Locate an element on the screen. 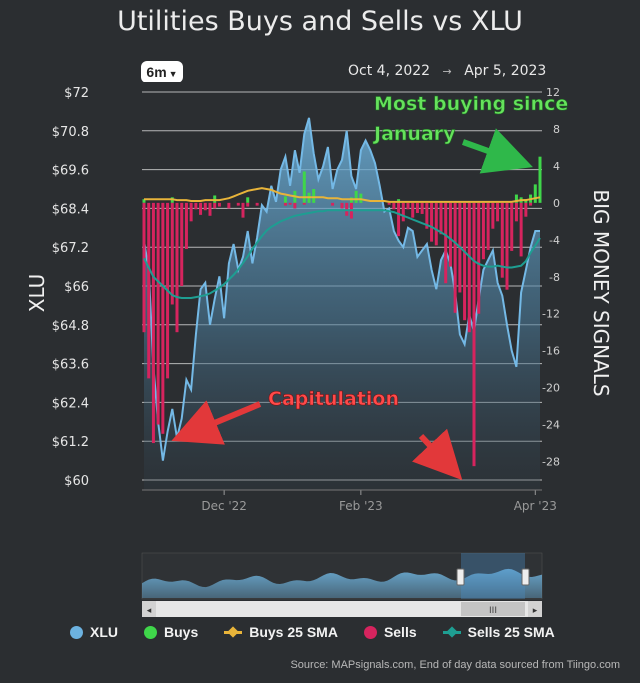  navigator-area is located at coordinates (342, 583).